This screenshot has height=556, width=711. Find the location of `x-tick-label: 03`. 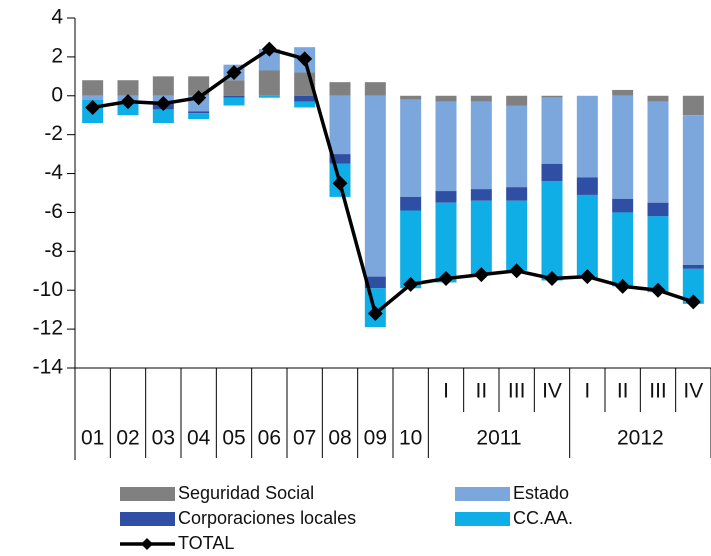

x-tick-label: 03 is located at coordinates (163, 438).